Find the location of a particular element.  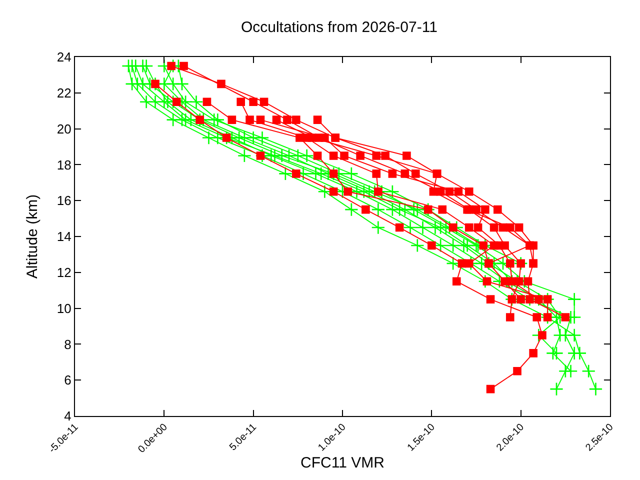

y-axis-title: Altitude (km) is located at coordinates (33, 236).